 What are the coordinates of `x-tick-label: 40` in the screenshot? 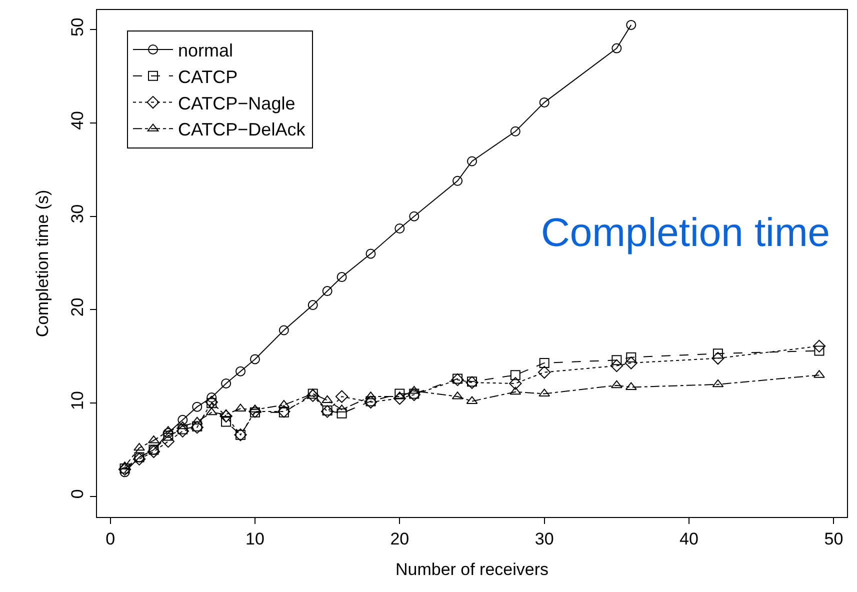 It's located at (689, 538).